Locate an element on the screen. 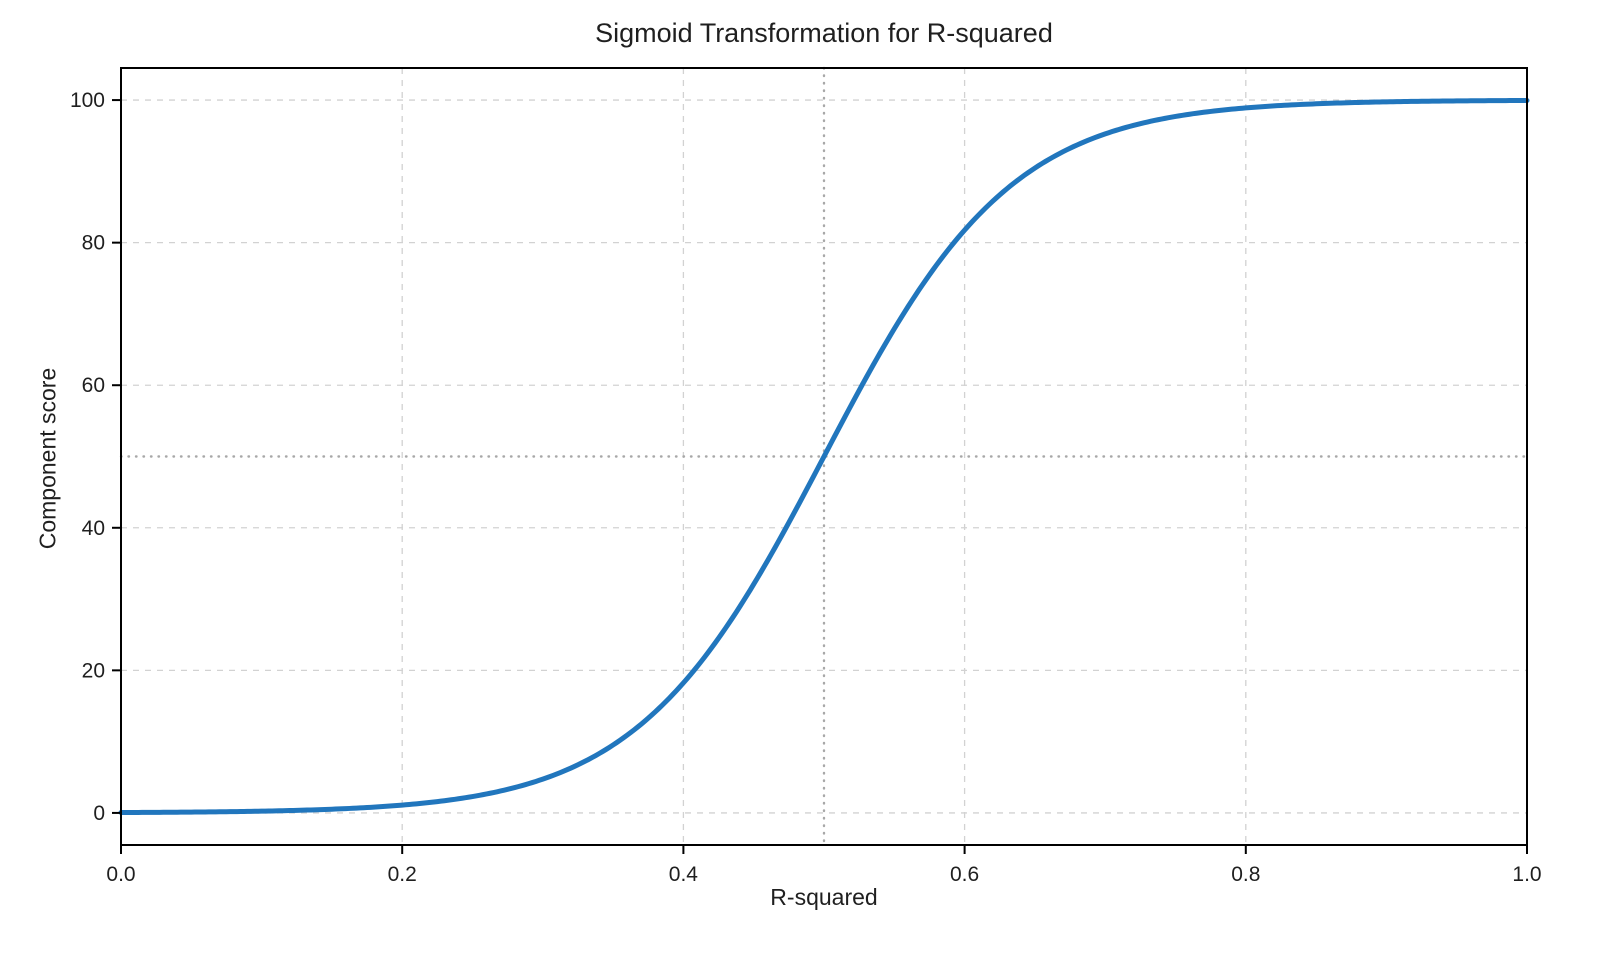 The height and width of the screenshot is (960, 1600). y-tick-label: 100 is located at coordinates (87, 100).